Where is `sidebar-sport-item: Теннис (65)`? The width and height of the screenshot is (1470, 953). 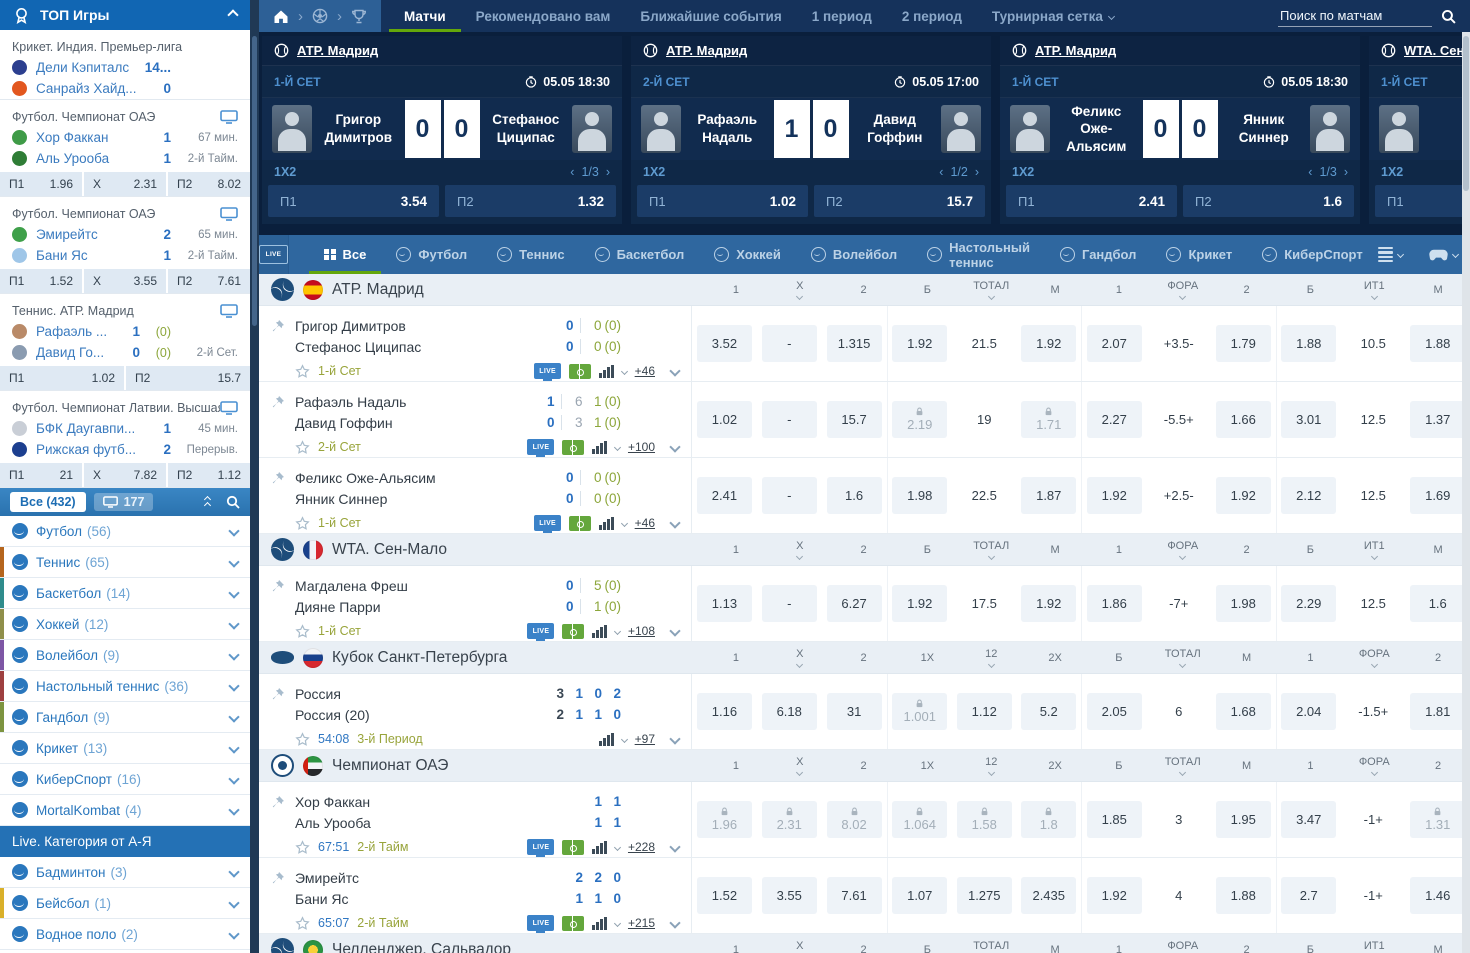
sidebar-sport-item: Теннис (65) is located at coordinates (125, 562).